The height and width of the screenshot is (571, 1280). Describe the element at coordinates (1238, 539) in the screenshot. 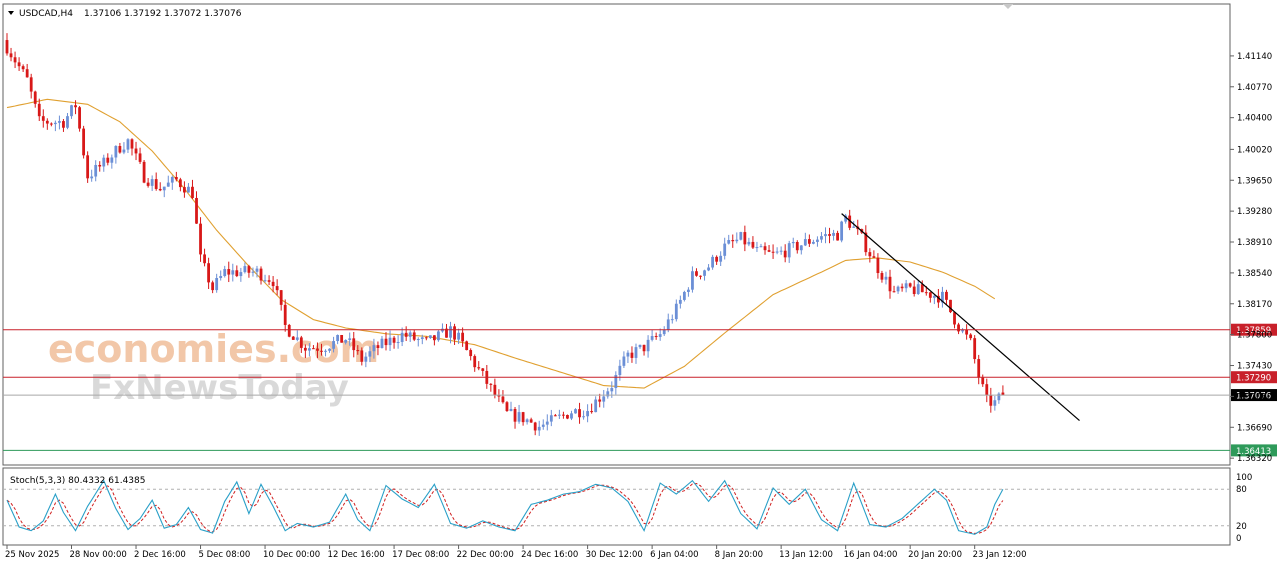

I see `stoch-y-tick-label: 0` at that location.